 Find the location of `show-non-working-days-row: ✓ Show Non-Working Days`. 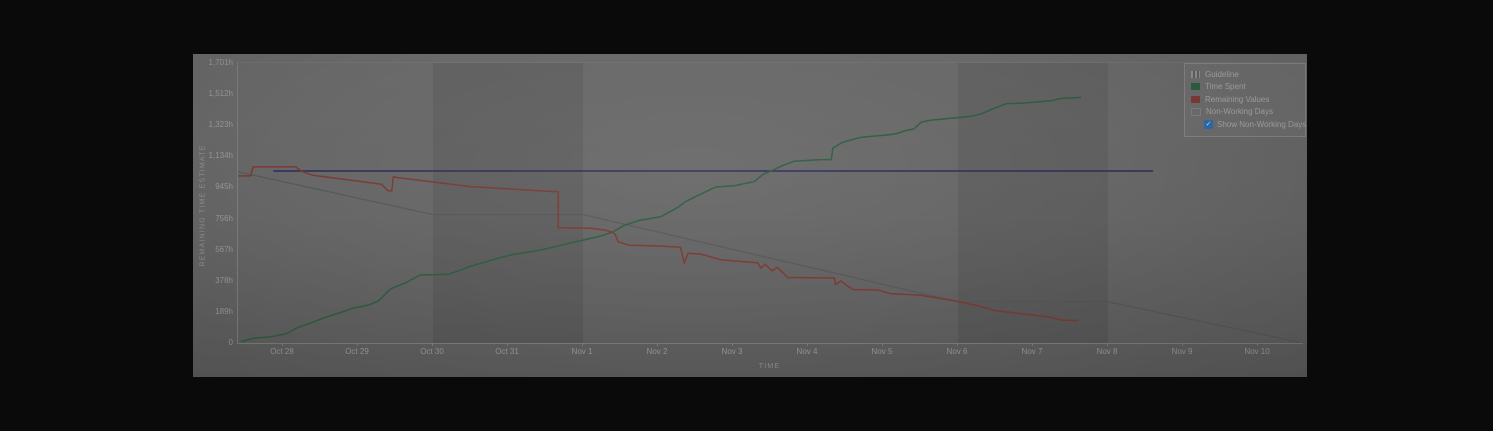

show-non-working-days-row: ✓ Show Non-Working Days is located at coordinates (1255, 124).